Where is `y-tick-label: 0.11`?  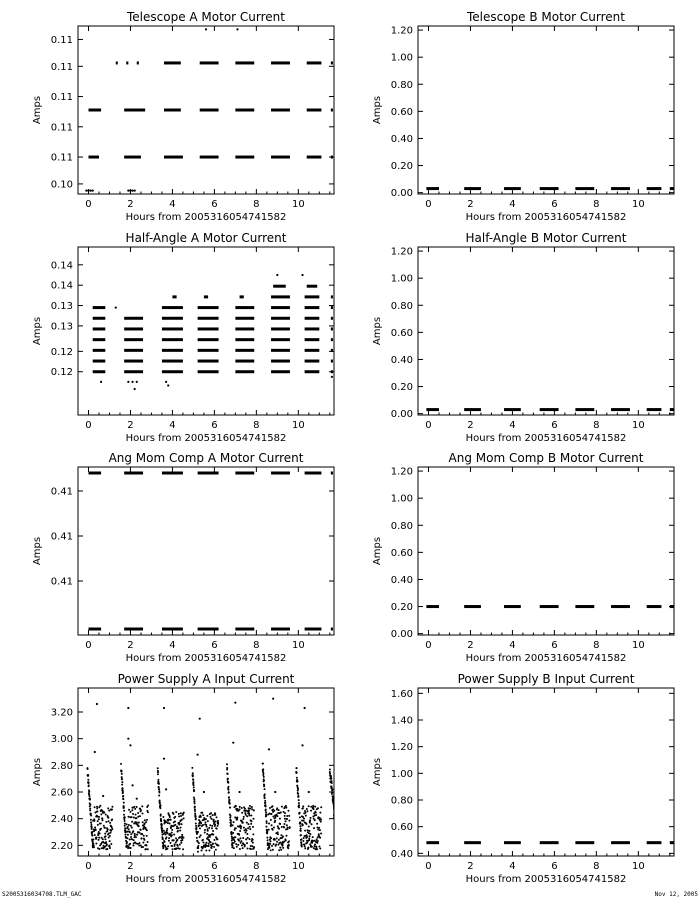 y-tick-label: 0.11 is located at coordinates (62, 40).